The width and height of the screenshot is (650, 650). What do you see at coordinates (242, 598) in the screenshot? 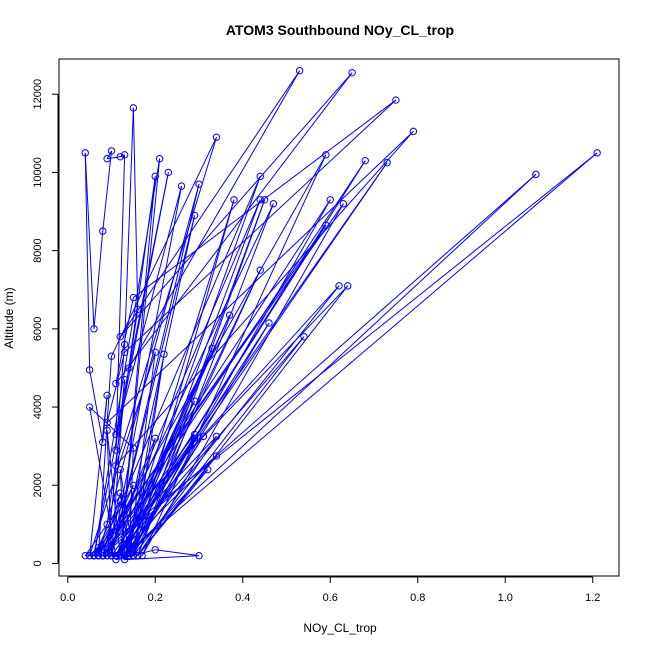
I see `x-tick-label: 0.4` at bounding box center [242, 598].